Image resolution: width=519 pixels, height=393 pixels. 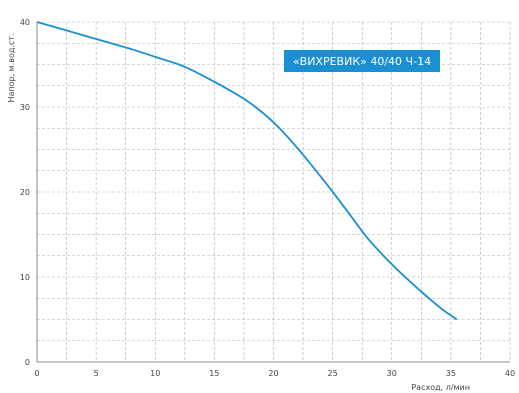 What do you see at coordinates (214, 373) in the screenshot?
I see `x-tick-label: 15` at bounding box center [214, 373].